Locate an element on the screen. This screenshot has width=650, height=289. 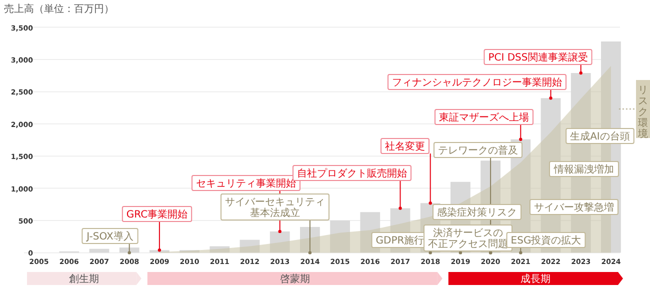
annotation: GRC事業開始 is located at coordinates (157, 214).